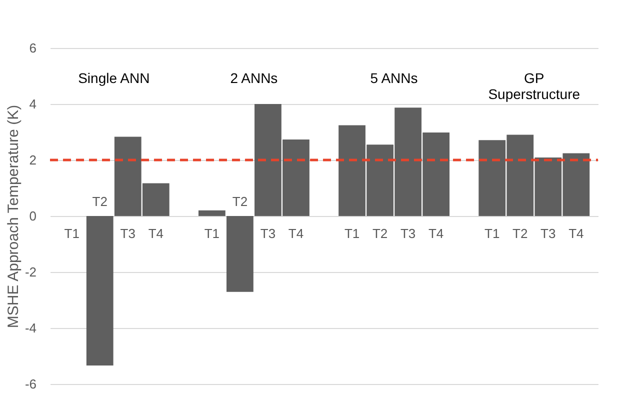 This screenshot has height=406, width=619. What do you see at coordinates (32, 104) in the screenshot?
I see `y-tick-label: 4` at bounding box center [32, 104].